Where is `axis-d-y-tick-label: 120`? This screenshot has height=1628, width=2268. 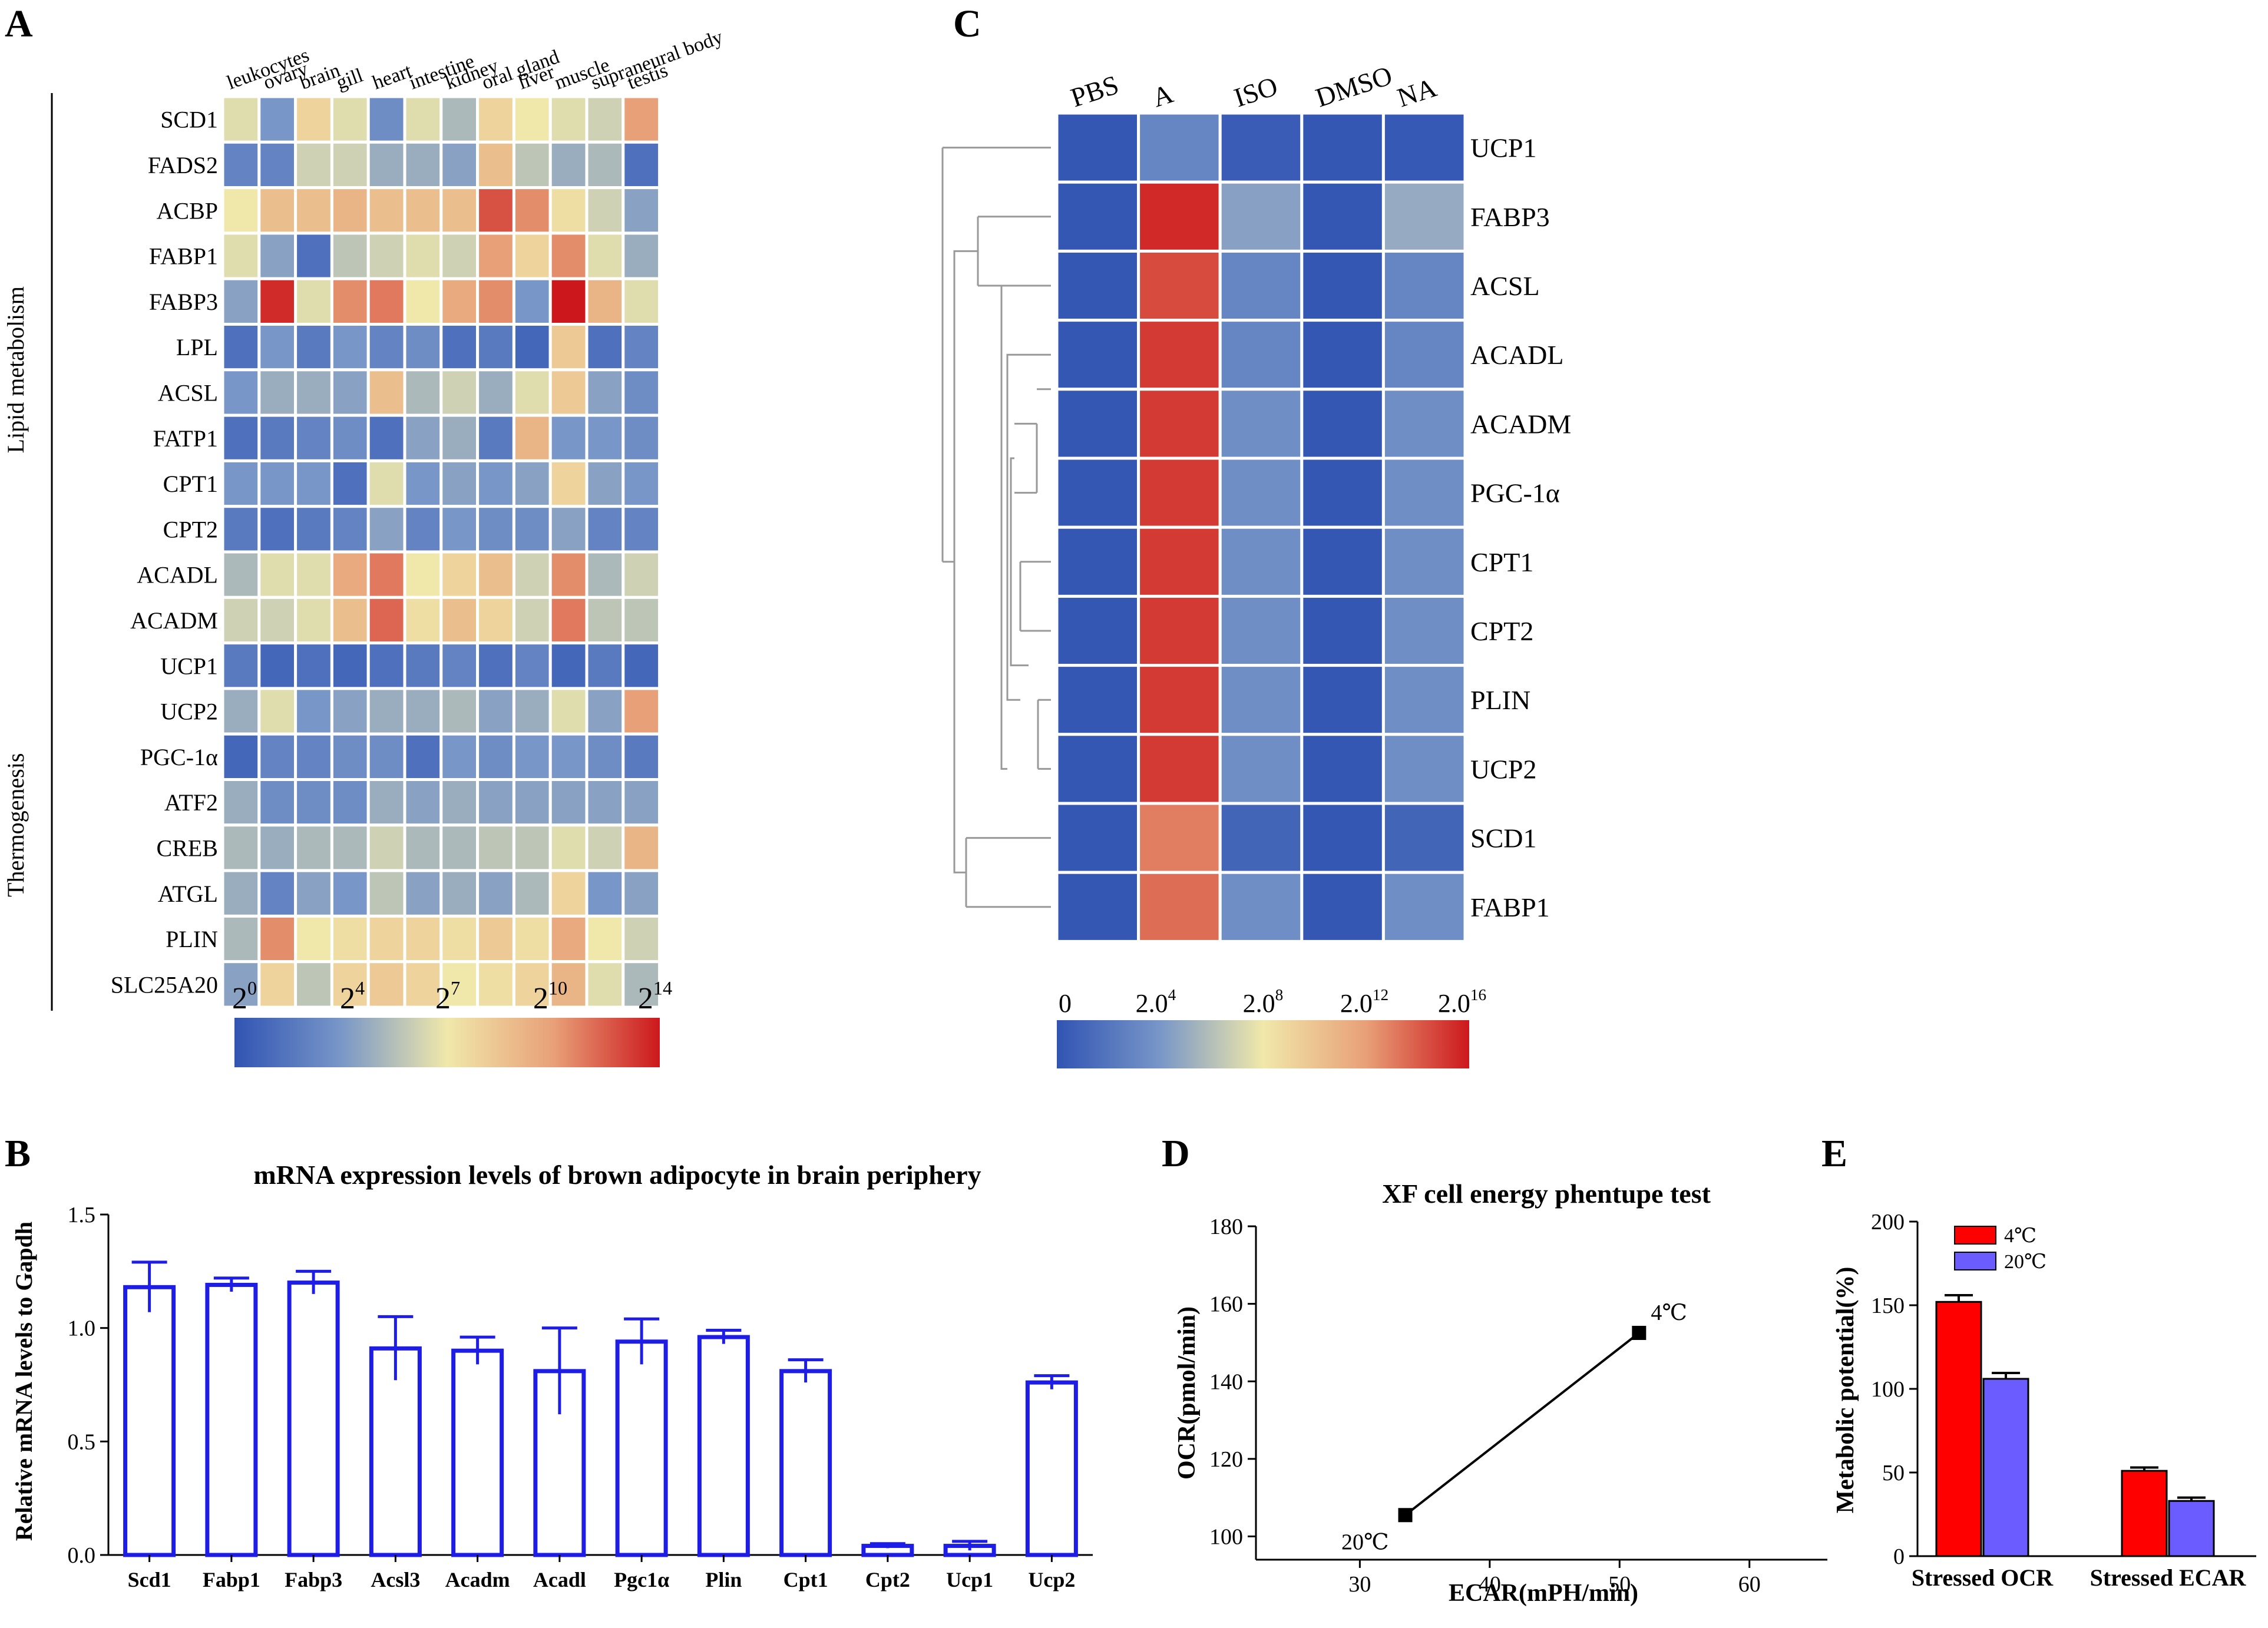 axis-d-y-tick-label: 120 is located at coordinates (1226, 1459).